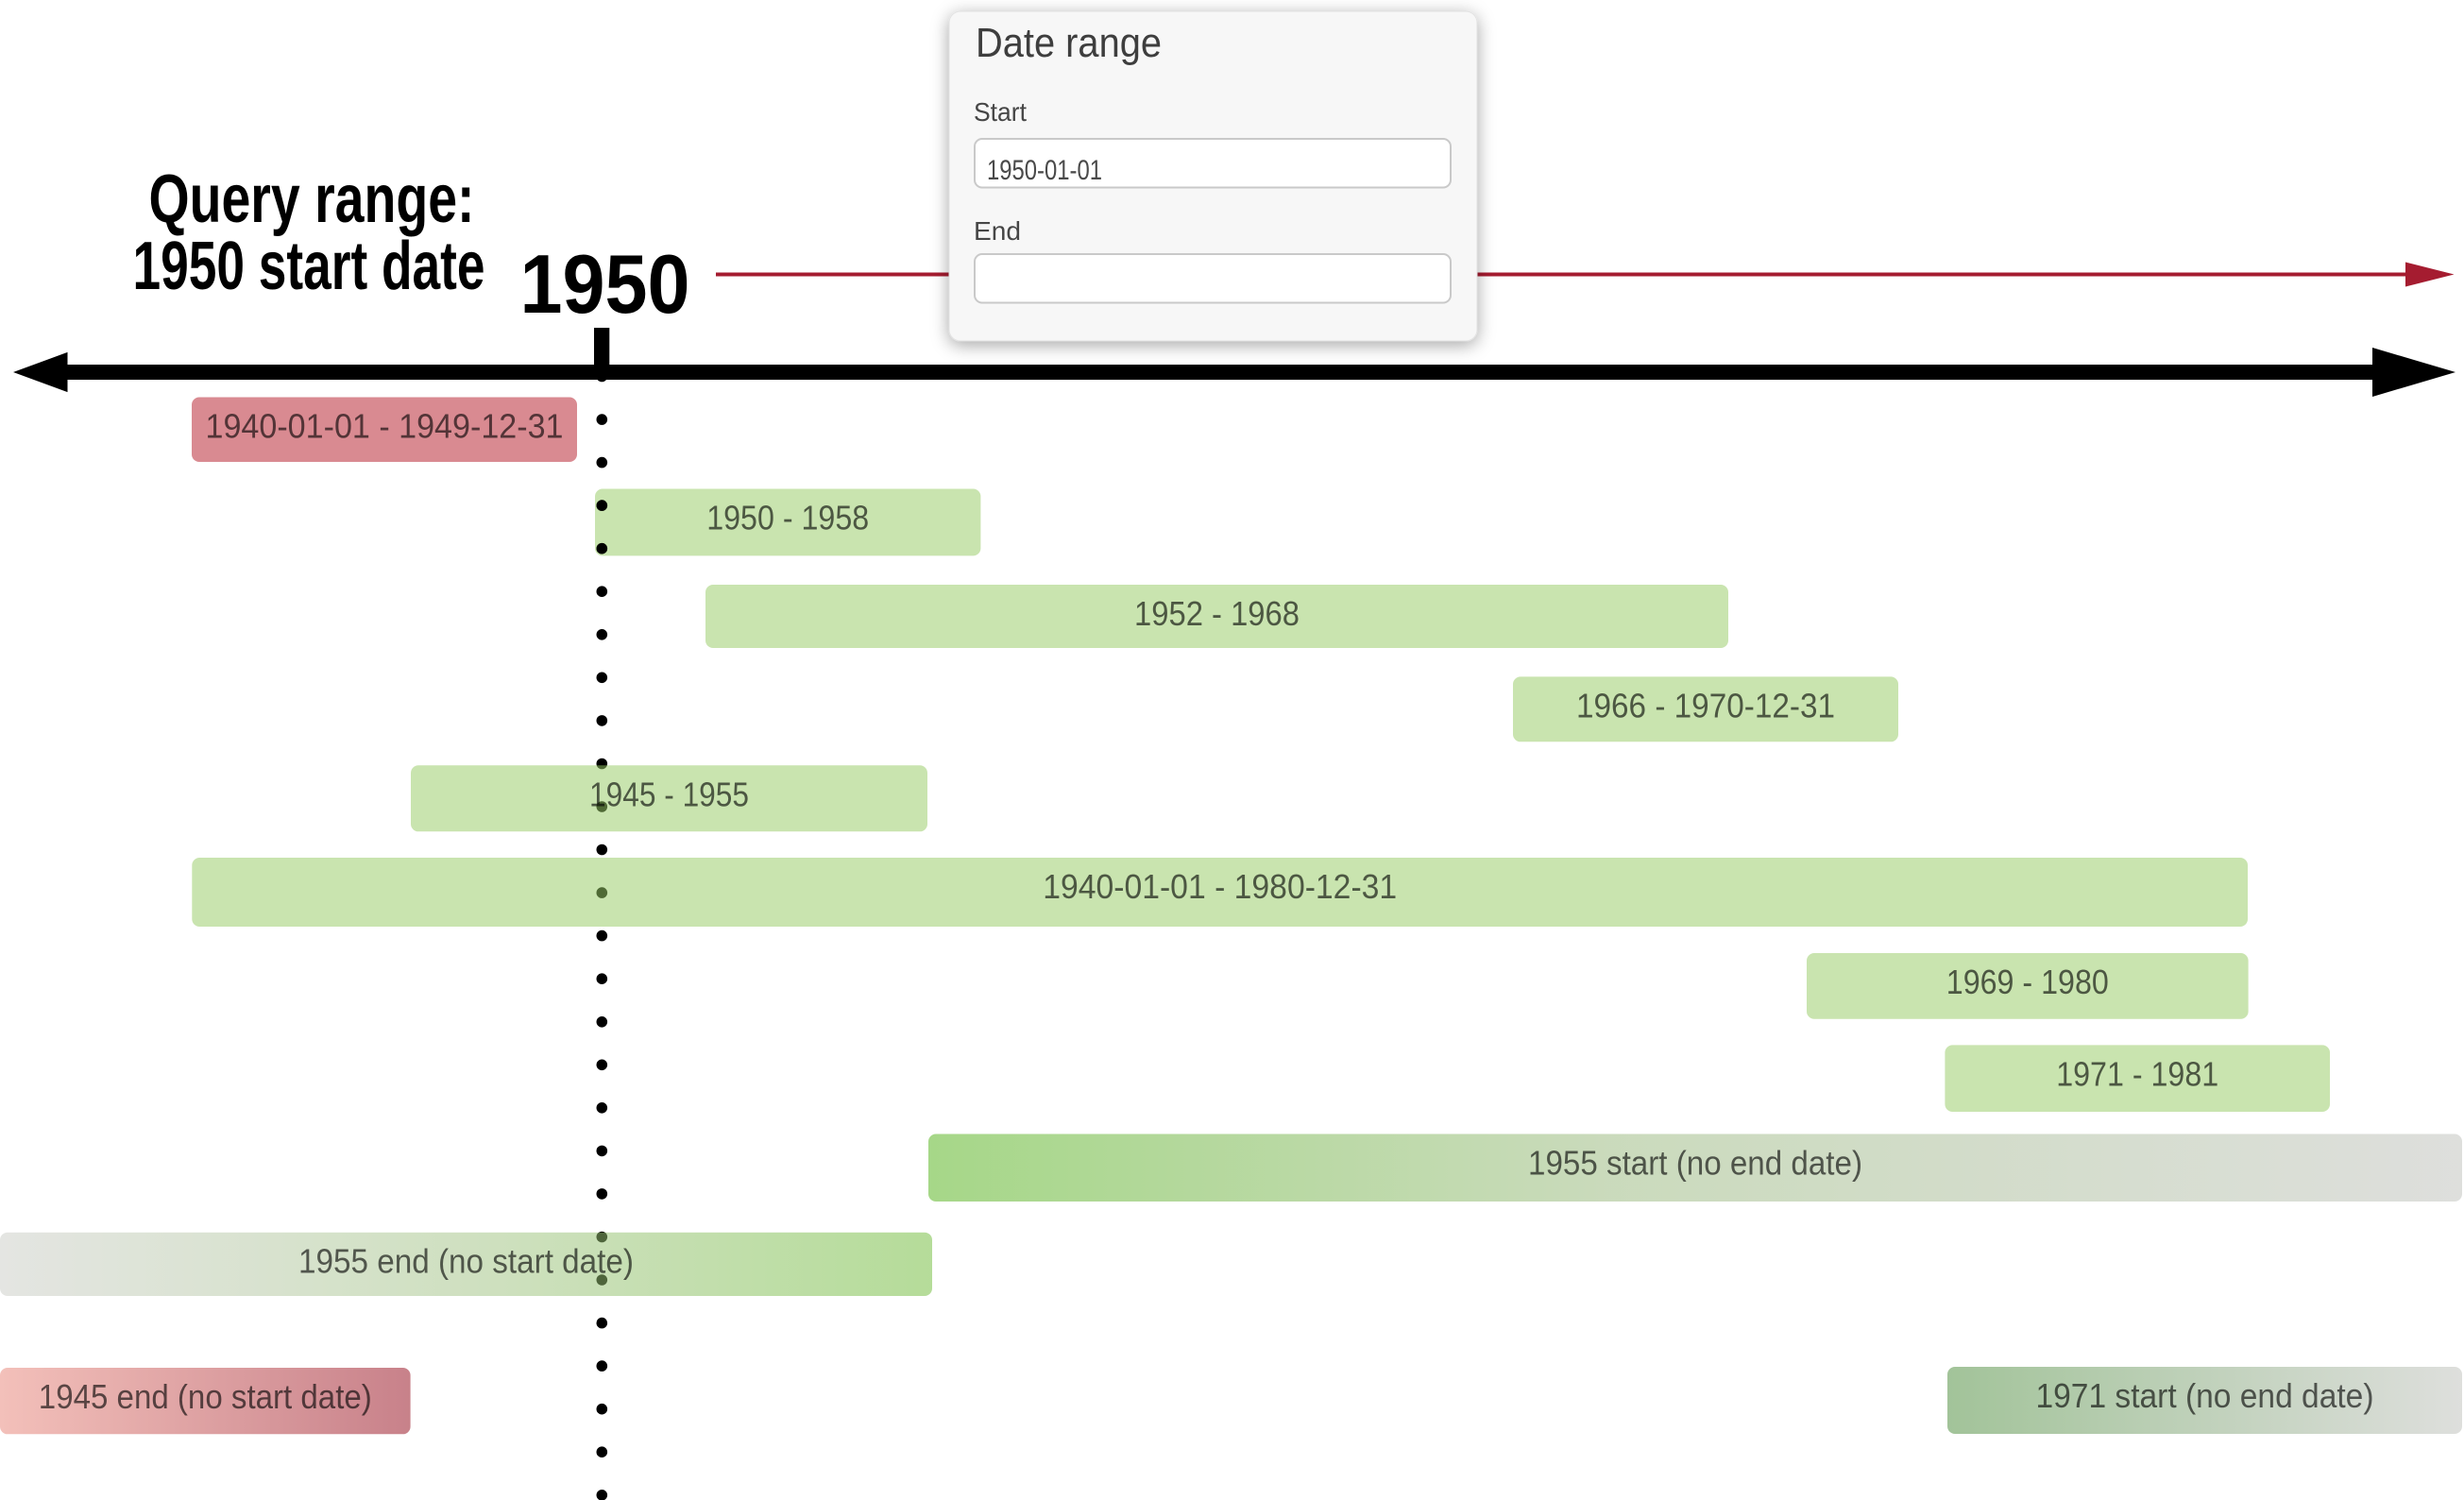  I want to click on svg-text: 1966 - 1970-12-31, so click(1705, 705).